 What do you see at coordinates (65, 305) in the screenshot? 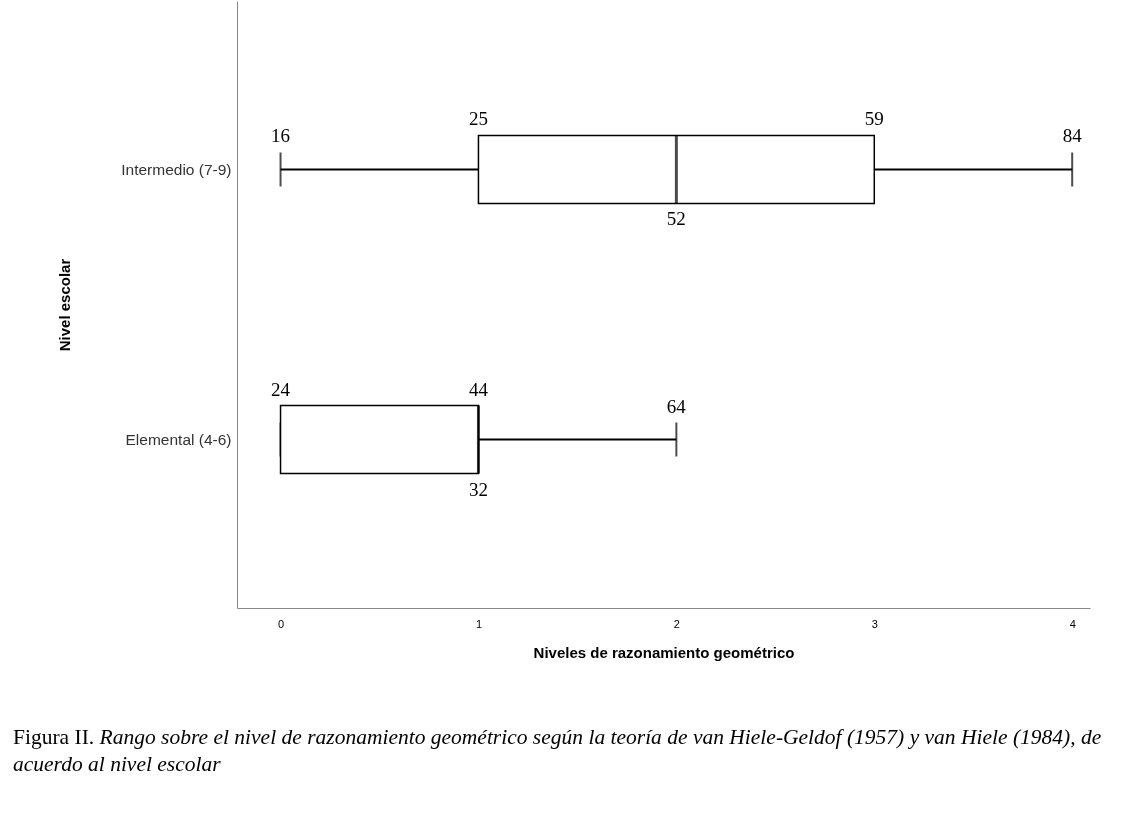
I see `y-axis-title: Nivel escolar` at bounding box center [65, 305].